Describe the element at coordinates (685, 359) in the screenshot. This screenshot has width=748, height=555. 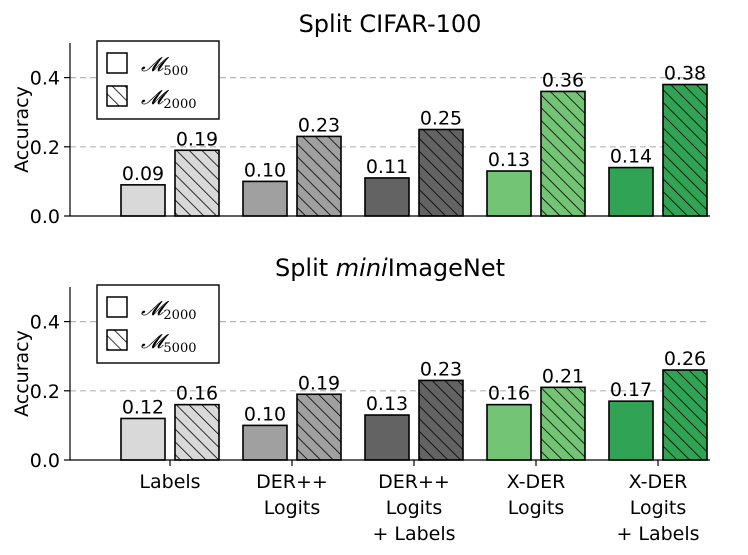
I see `data-label: 0.26` at that location.